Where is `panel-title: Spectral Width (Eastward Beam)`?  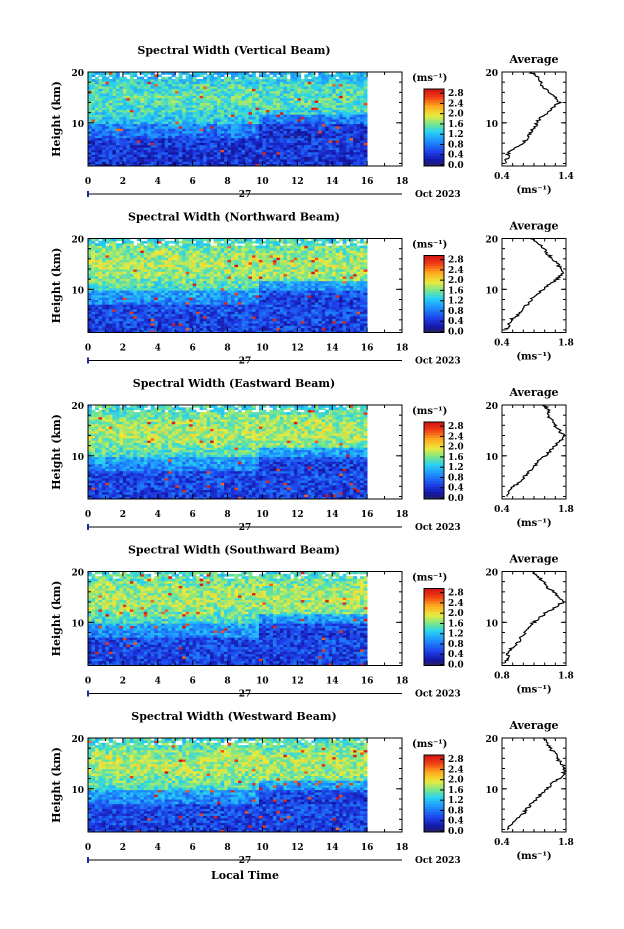
panel-title: Spectral Width (Eastward Beam) is located at coordinates (234, 383).